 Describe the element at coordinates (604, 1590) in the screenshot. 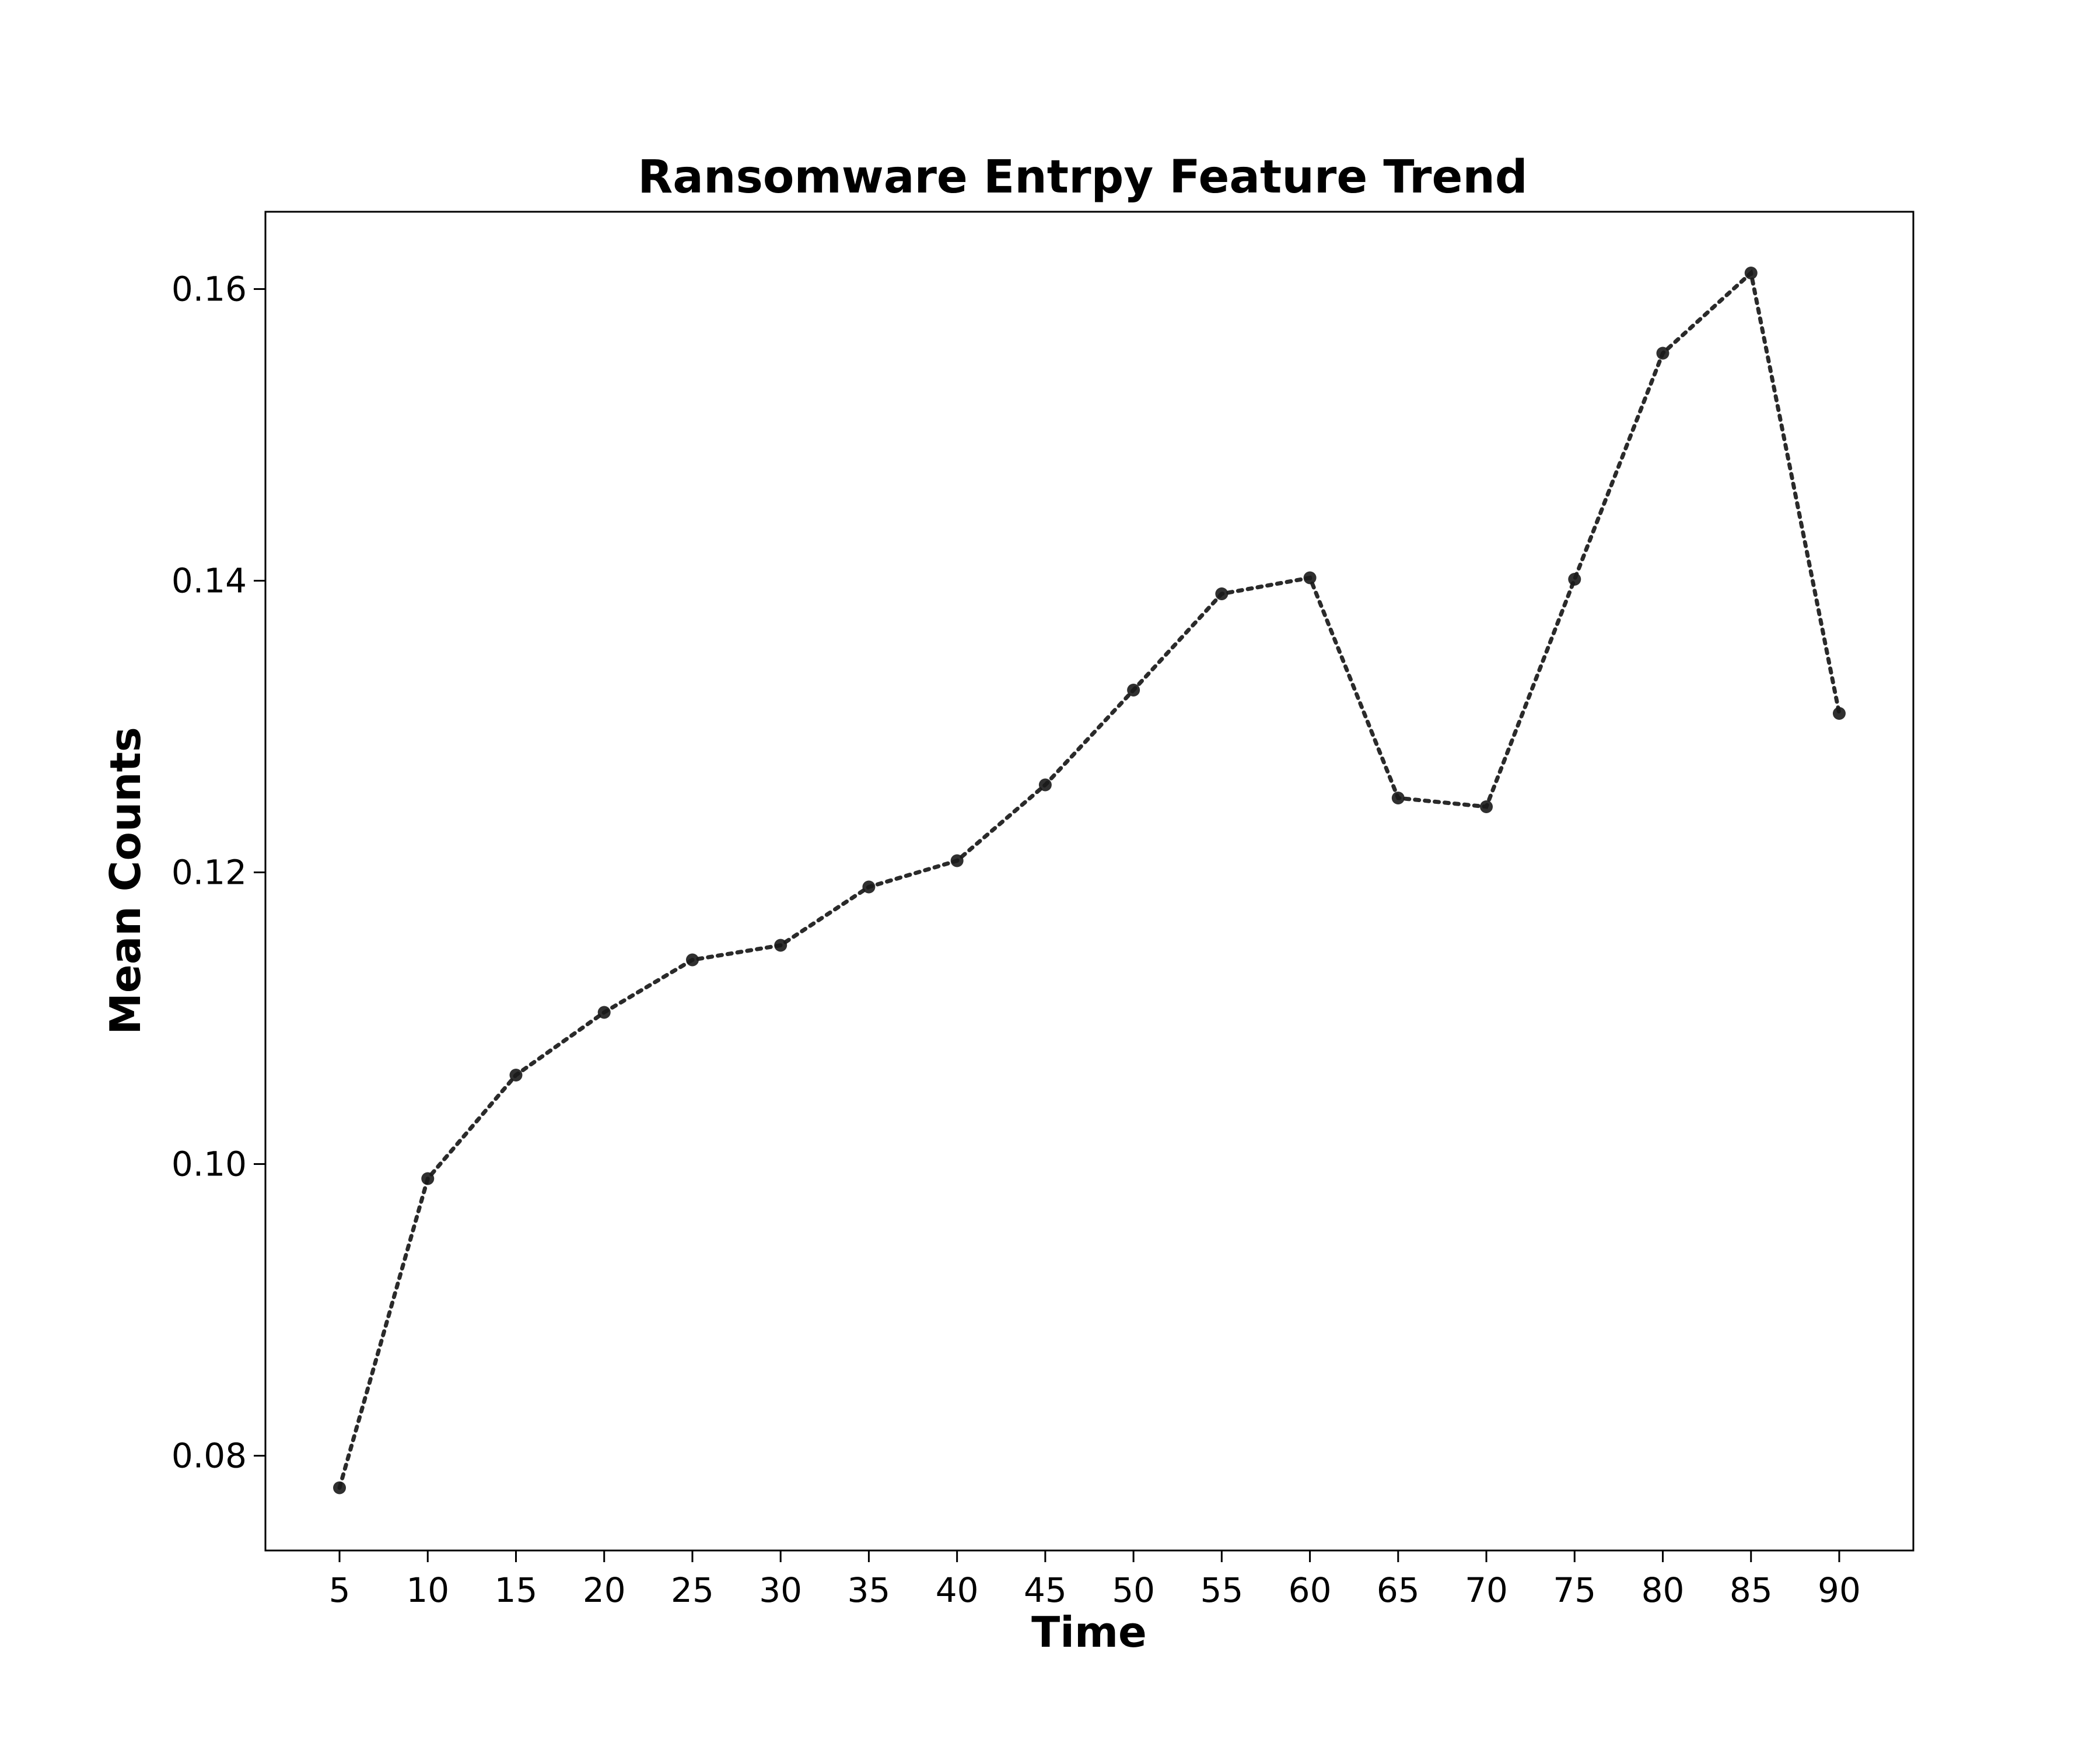

I see `x-tick-label: 20` at that location.